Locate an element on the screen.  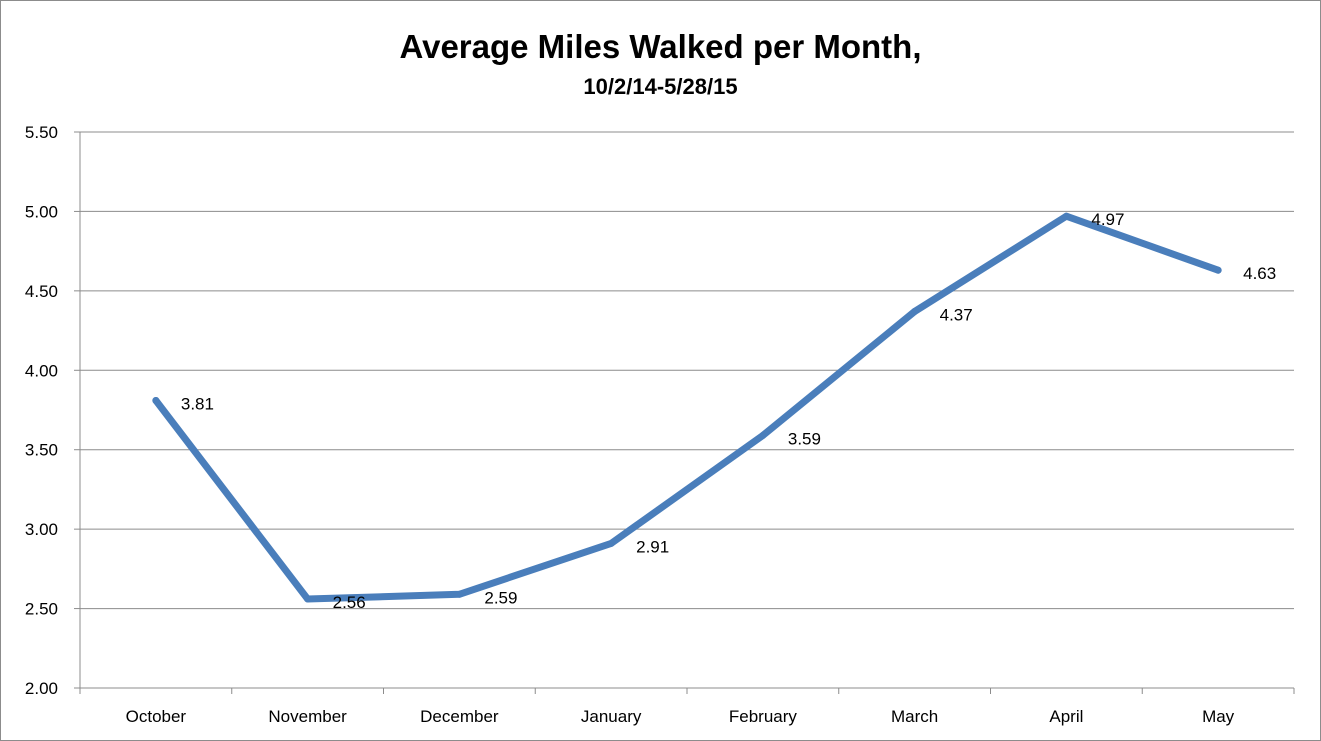
y-tick-label: 4.00 is located at coordinates (41, 370).